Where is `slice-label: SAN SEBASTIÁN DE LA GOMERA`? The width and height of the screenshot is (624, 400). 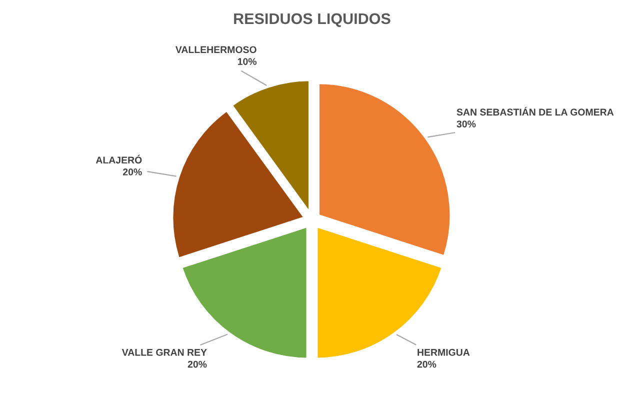
slice-label: SAN SEBASTIÁN DE LA GOMERA is located at coordinates (535, 111).